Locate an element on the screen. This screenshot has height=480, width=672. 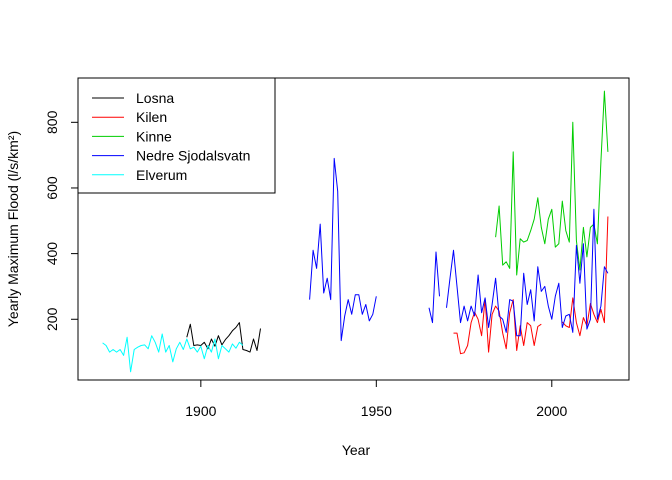
x-axis-label: Year is located at coordinates (356, 450).